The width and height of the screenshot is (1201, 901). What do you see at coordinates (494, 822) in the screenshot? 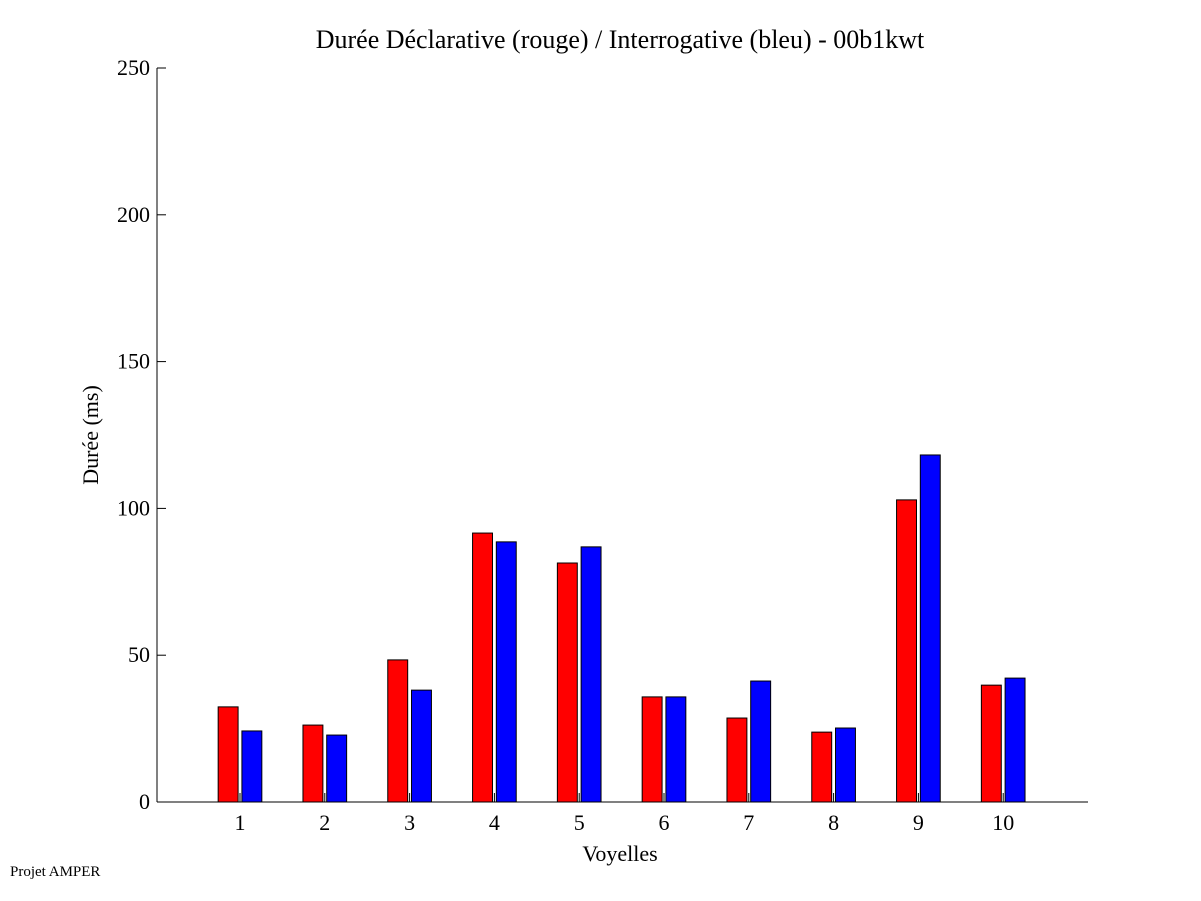
I see `x-tick-label-4: 4` at bounding box center [494, 822].